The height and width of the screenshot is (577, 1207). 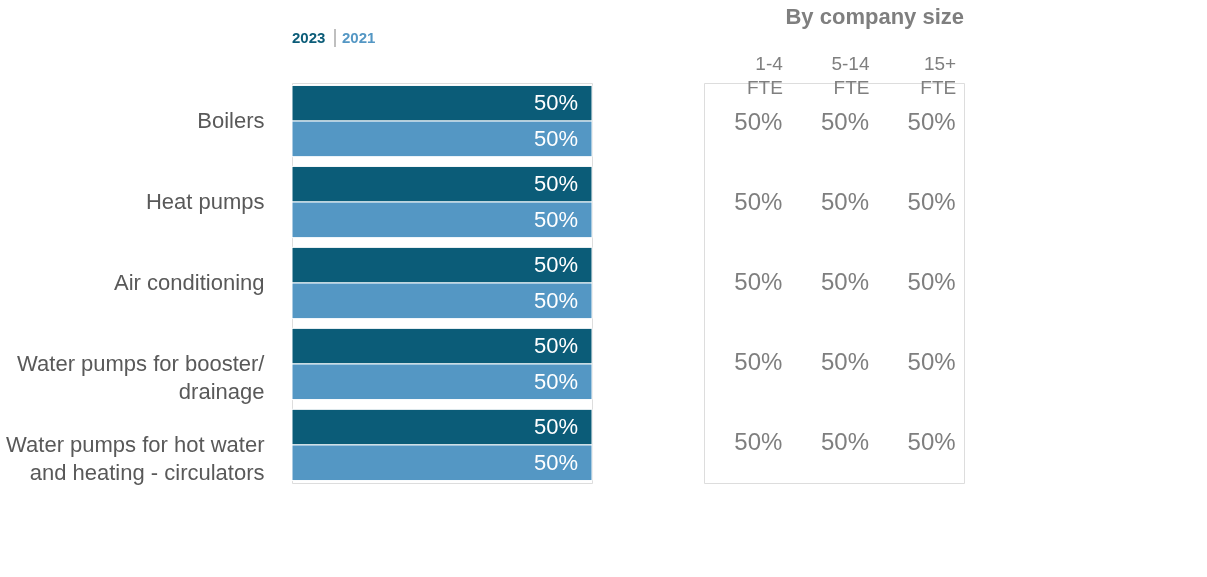 What do you see at coordinates (359, 37) in the screenshot?
I see `text: 2021` at bounding box center [359, 37].